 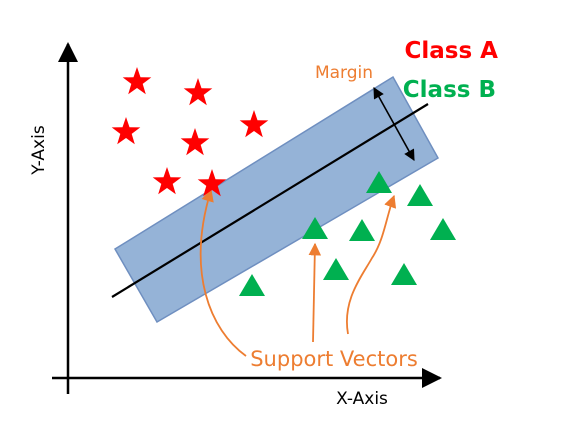 I want to click on y-axis-label: Y-Axis, so click(x=39, y=150).